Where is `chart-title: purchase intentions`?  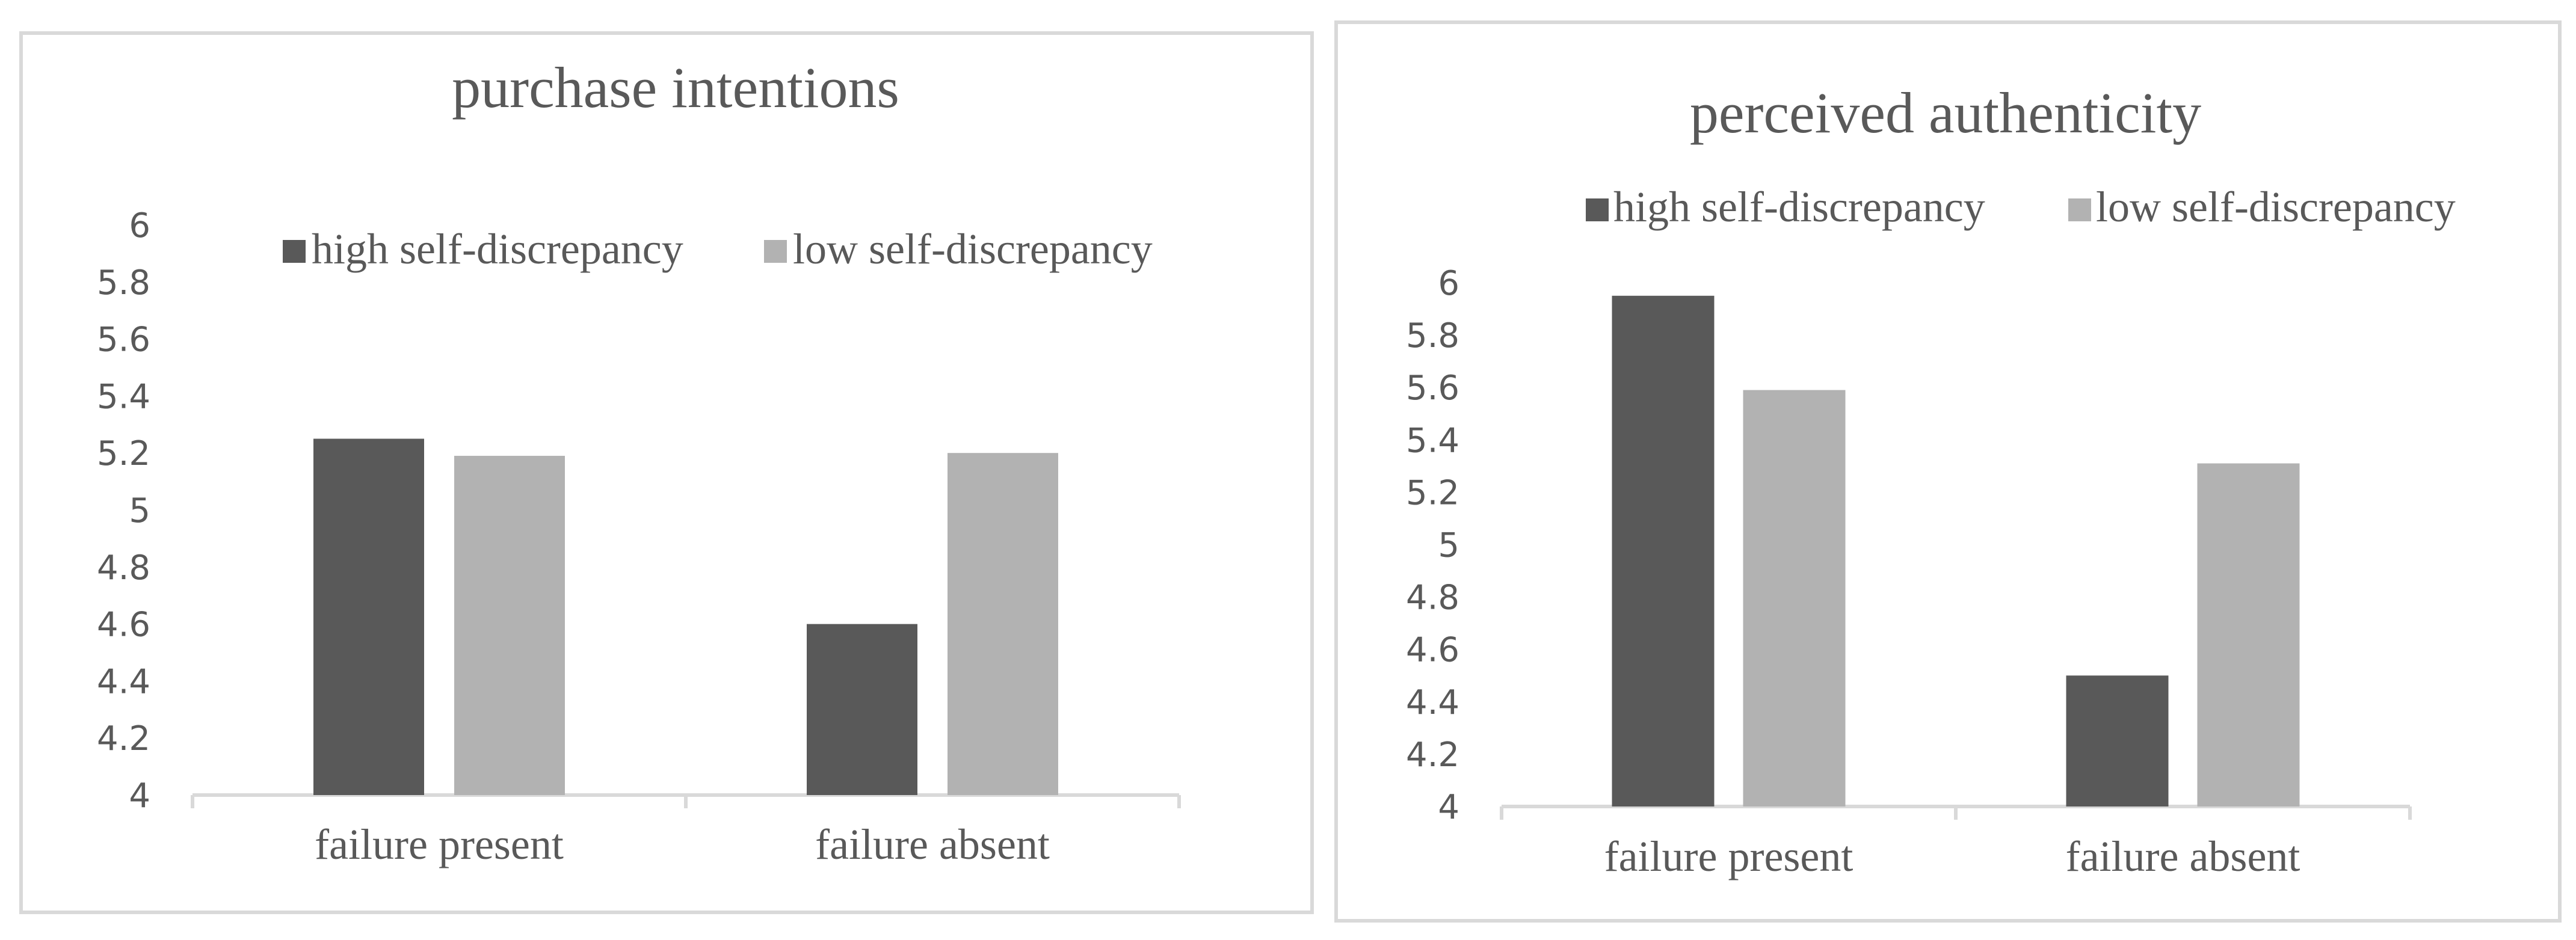 chart-title: purchase intentions is located at coordinates (675, 88).